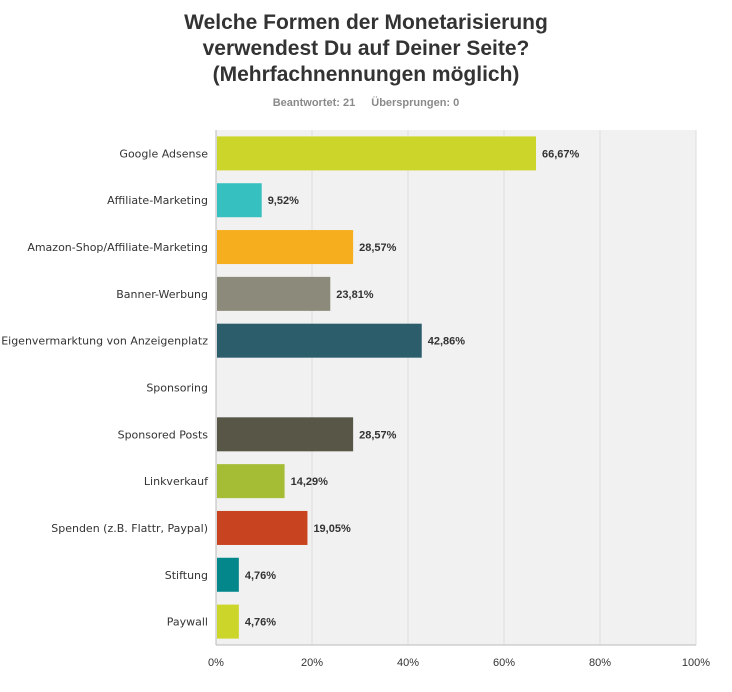 The height and width of the screenshot is (692, 732). What do you see at coordinates (117, 247) in the screenshot?
I see `category-label: Amazon-Shop/Affiliate-Marketing` at bounding box center [117, 247].